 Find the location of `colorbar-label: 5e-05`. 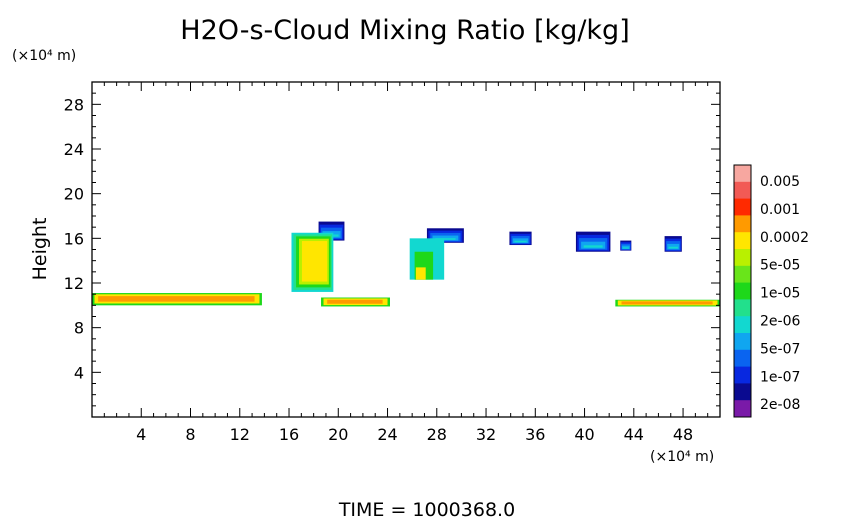

colorbar-label: 5e-05 is located at coordinates (780, 266).